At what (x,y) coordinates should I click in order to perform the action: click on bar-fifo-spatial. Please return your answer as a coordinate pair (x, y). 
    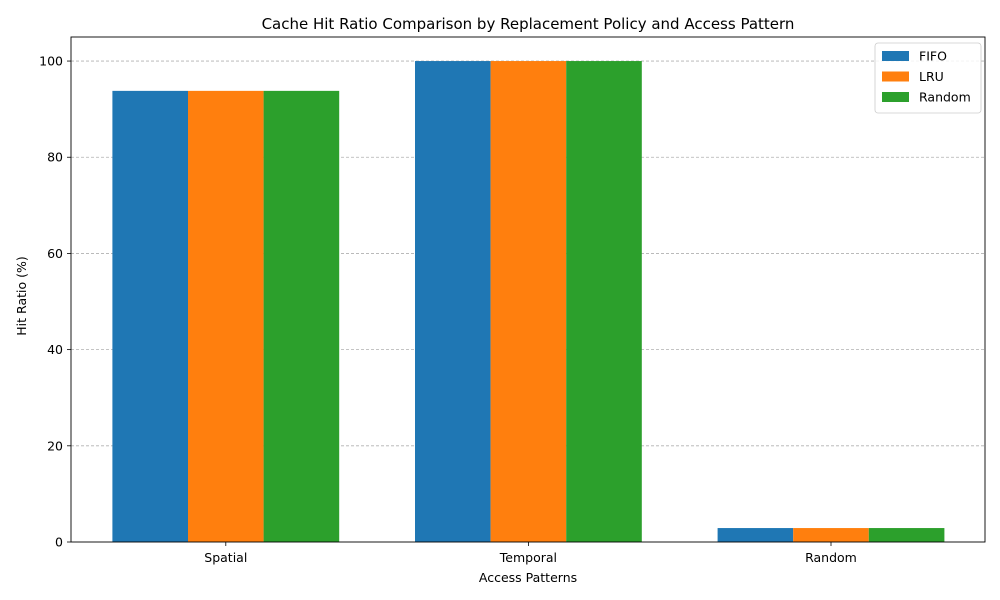
    Looking at the image, I should click on (150, 316).